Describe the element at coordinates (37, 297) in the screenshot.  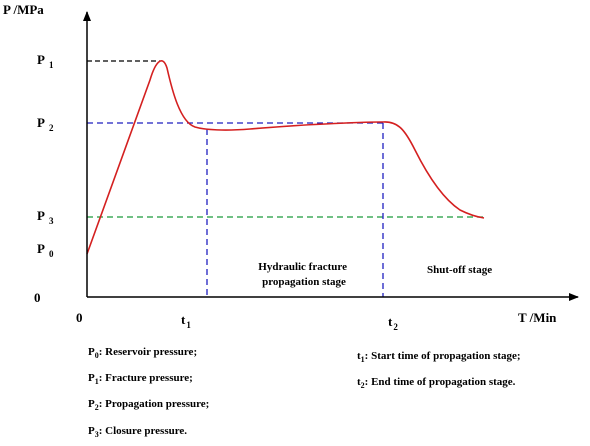
I see `y-zero-label: 0` at that location.